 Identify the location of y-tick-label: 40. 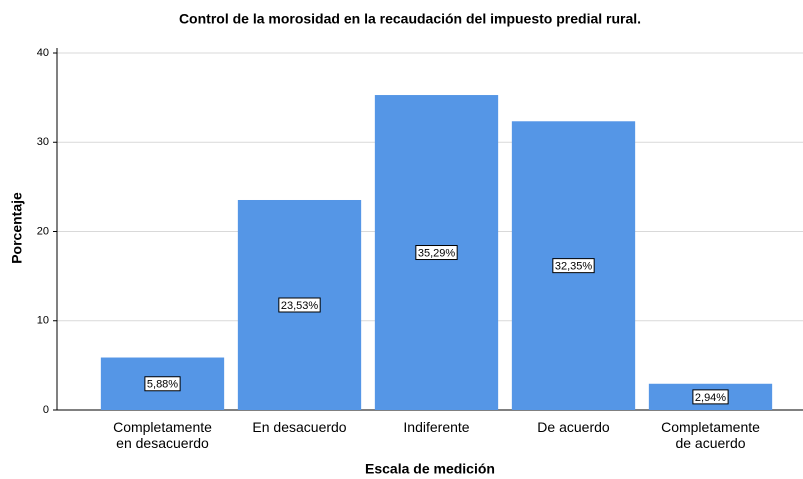
(43, 53).